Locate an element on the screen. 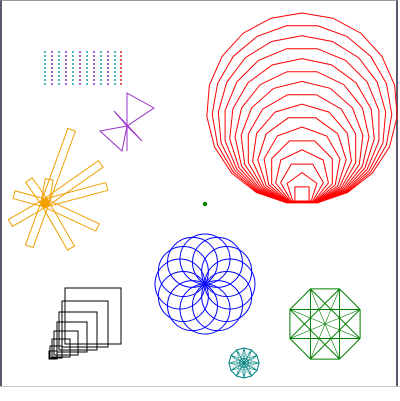 Image resolution: width=400 pixels, height=401 pixels. small-star-polygon is located at coordinates (244, 363).